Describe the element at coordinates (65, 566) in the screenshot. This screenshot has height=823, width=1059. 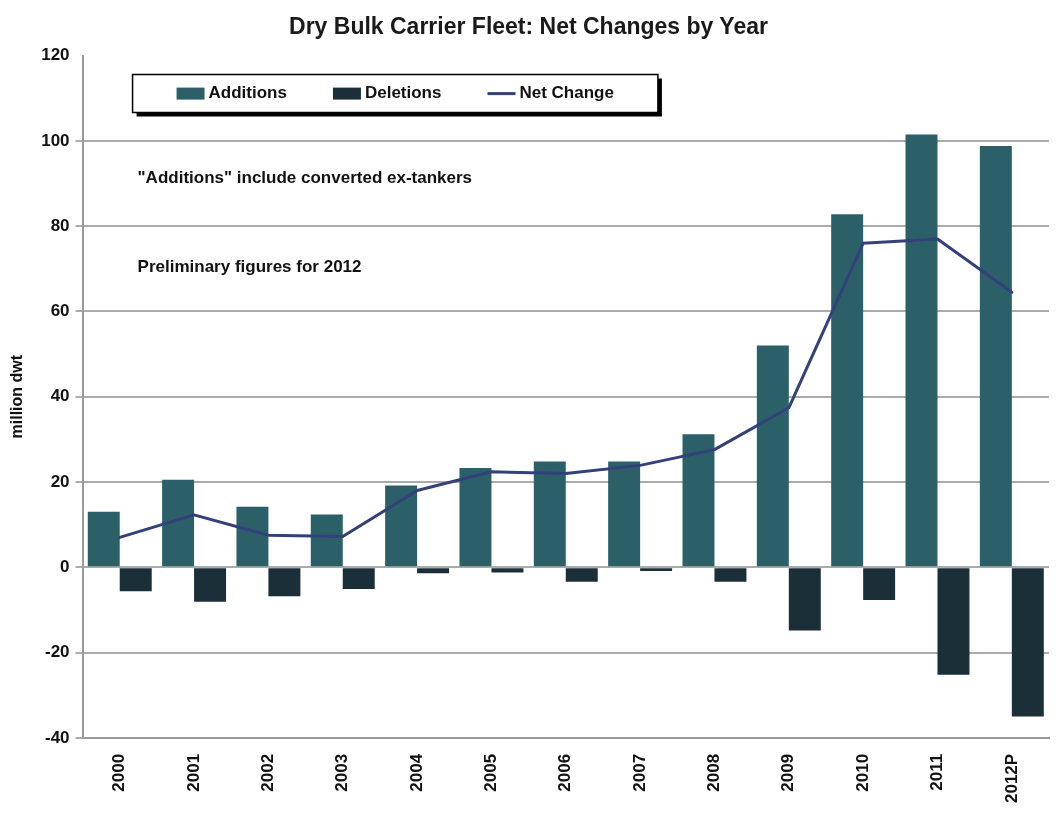
I see `y-tick-label: 0` at that location.